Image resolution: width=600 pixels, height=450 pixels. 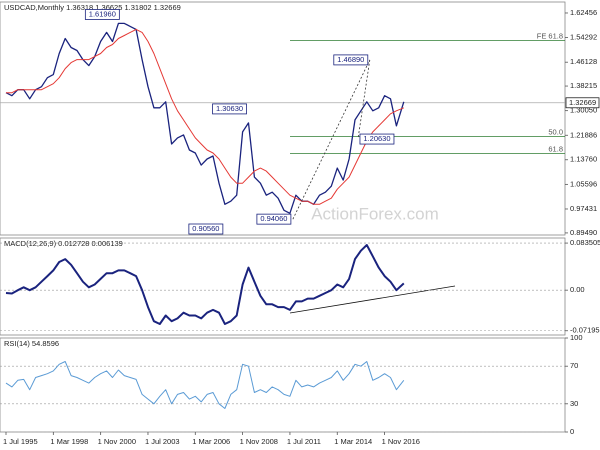 I want to click on fib-level-label: 50.0, so click(x=555, y=131).